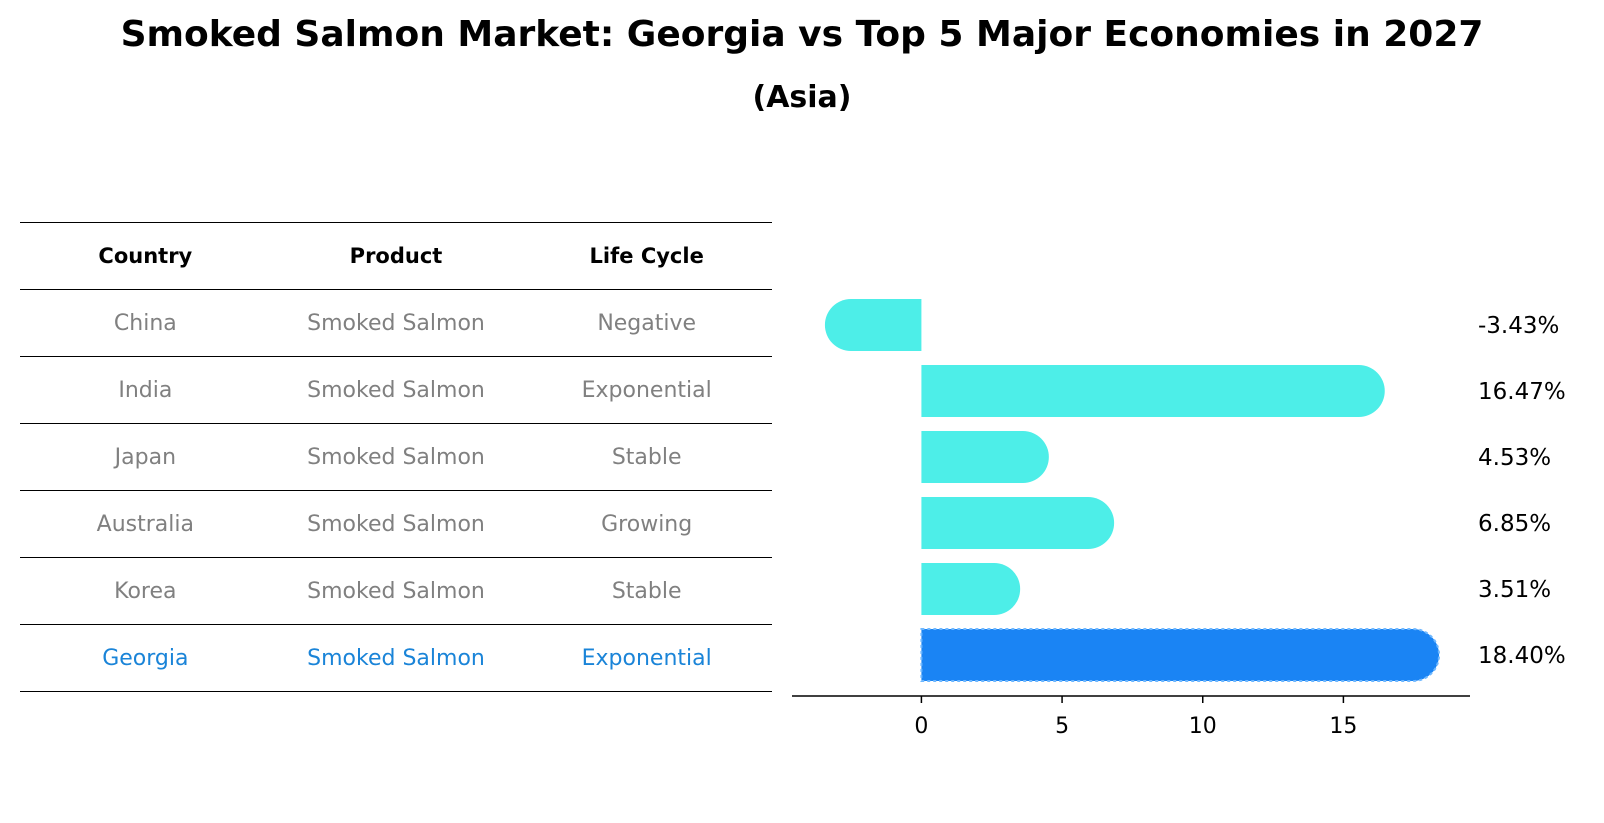 This screenshot has height=823, width=1604. I want to click on header-life-cycle: Life Cycle, so click(646, 256).